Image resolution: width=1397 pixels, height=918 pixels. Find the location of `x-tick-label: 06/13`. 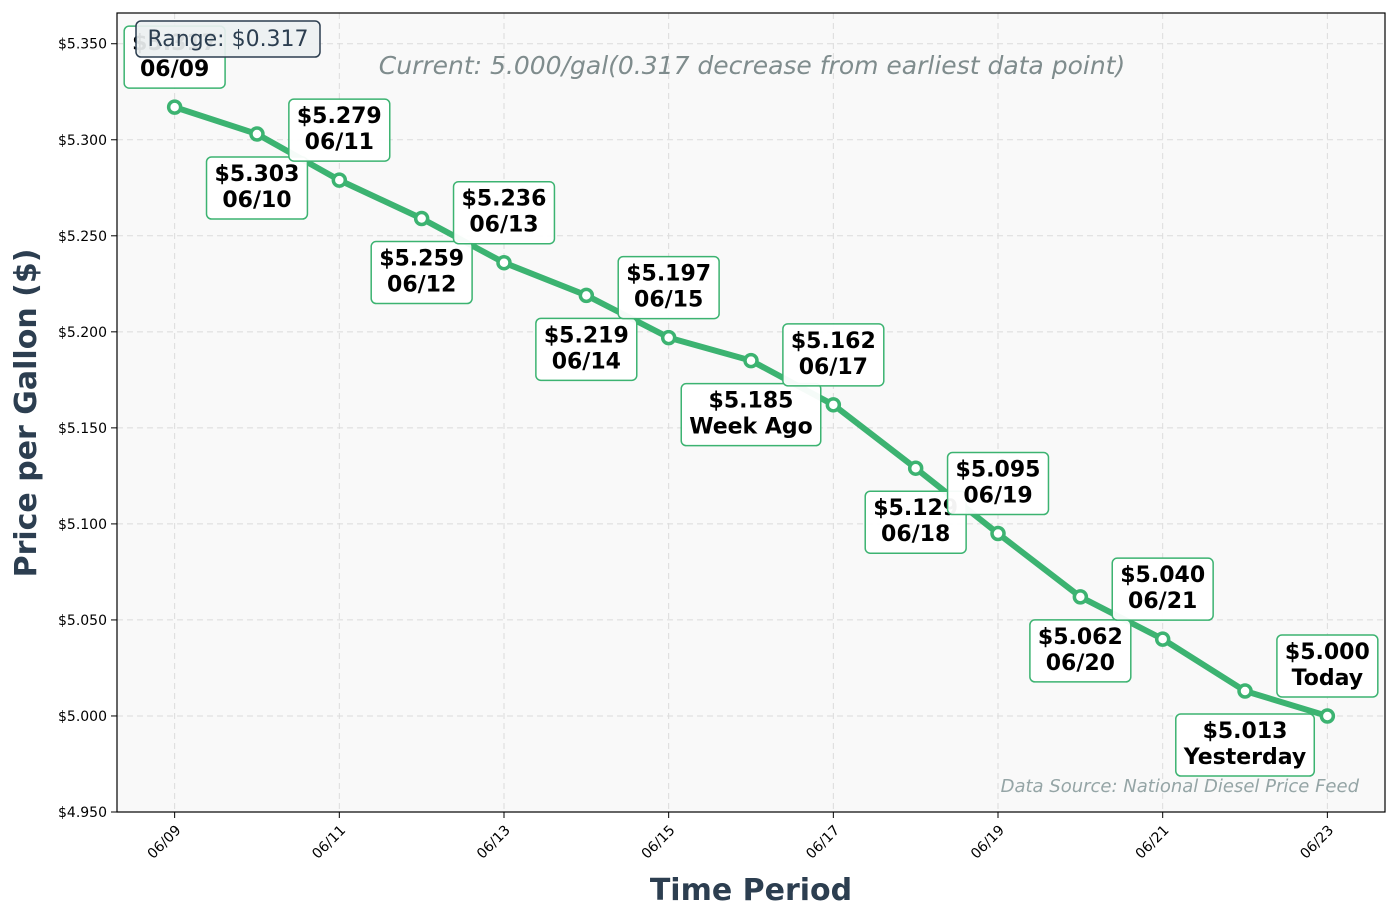

x-tick-label: 06/13 is located at coordinates (494, 843).